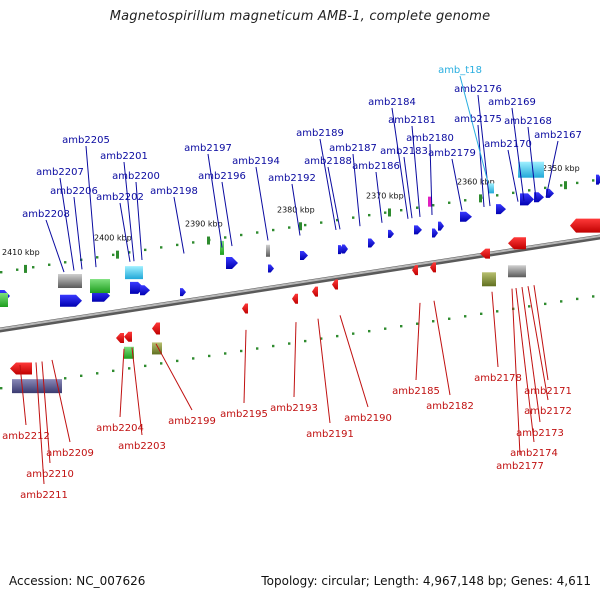 The image size is (600, 600). I want to click on scale-label: 2410 kbp, so click(21, 252).